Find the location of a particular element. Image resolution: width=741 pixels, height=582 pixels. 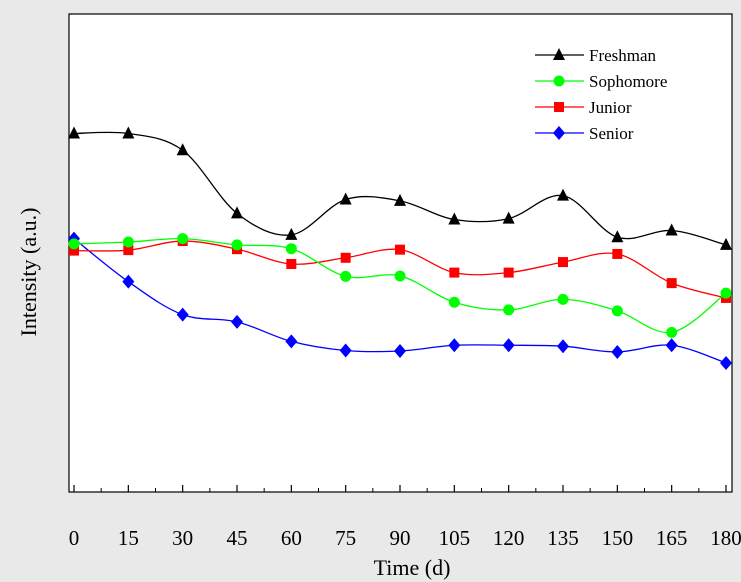

legend-label-sophomore: Sophomore is located at coordinates (628, 81).